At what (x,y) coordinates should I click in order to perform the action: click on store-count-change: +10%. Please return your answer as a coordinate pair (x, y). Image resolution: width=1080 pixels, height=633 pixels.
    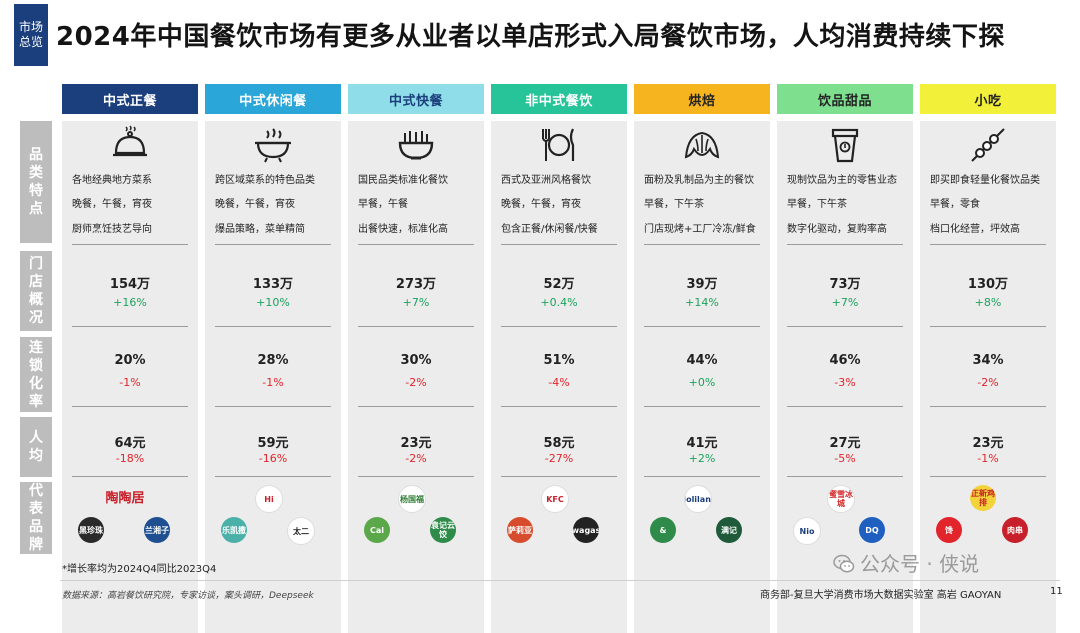
    Looking at the image, I should click on (273, 302).